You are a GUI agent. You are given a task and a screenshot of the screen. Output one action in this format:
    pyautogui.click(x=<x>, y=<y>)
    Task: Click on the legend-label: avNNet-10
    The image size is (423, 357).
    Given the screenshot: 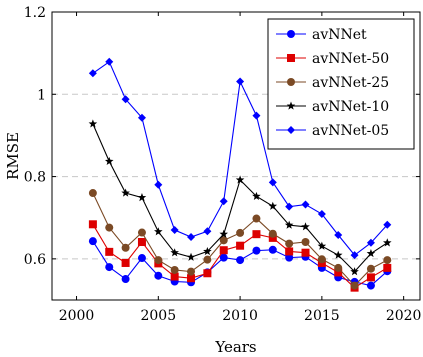 What is the action you would take?
    pyautogui.click(x=350, y=107)
    